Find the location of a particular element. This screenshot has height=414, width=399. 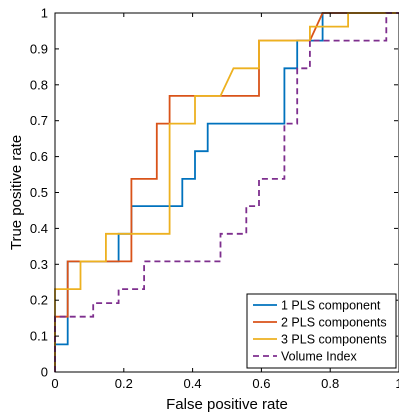

x-tick-label: 0.6 is located at coordinates (261, 383).